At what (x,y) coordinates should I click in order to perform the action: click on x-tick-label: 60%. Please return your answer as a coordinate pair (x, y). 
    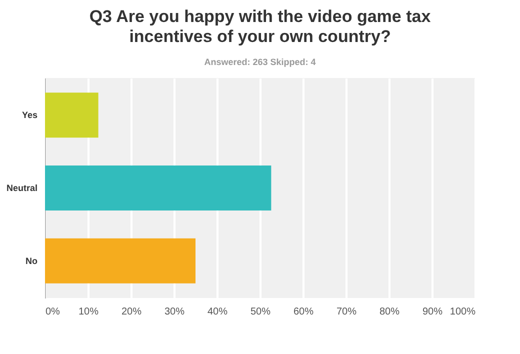
    Looking at the image, I should click on (303, 312).